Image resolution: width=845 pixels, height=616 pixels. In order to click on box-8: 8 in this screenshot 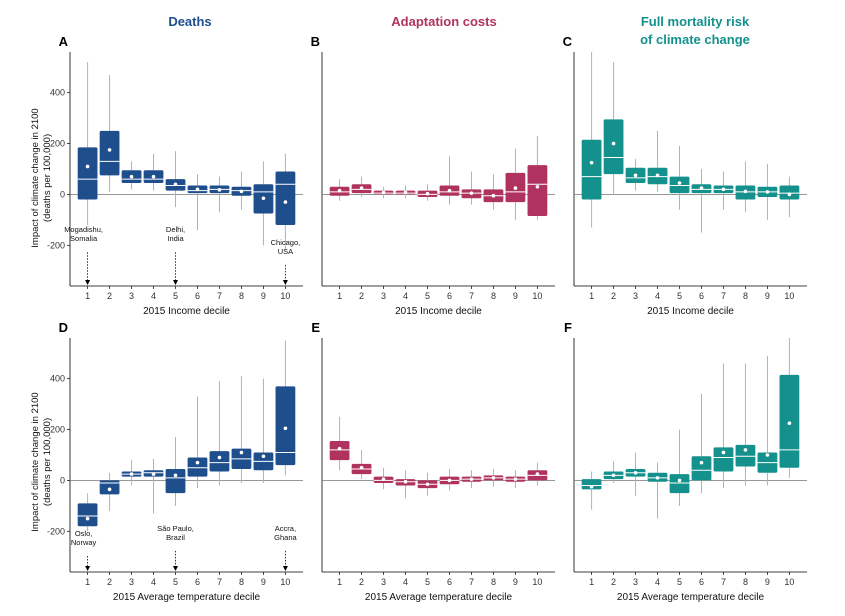, I will do `click(745, 231)`.